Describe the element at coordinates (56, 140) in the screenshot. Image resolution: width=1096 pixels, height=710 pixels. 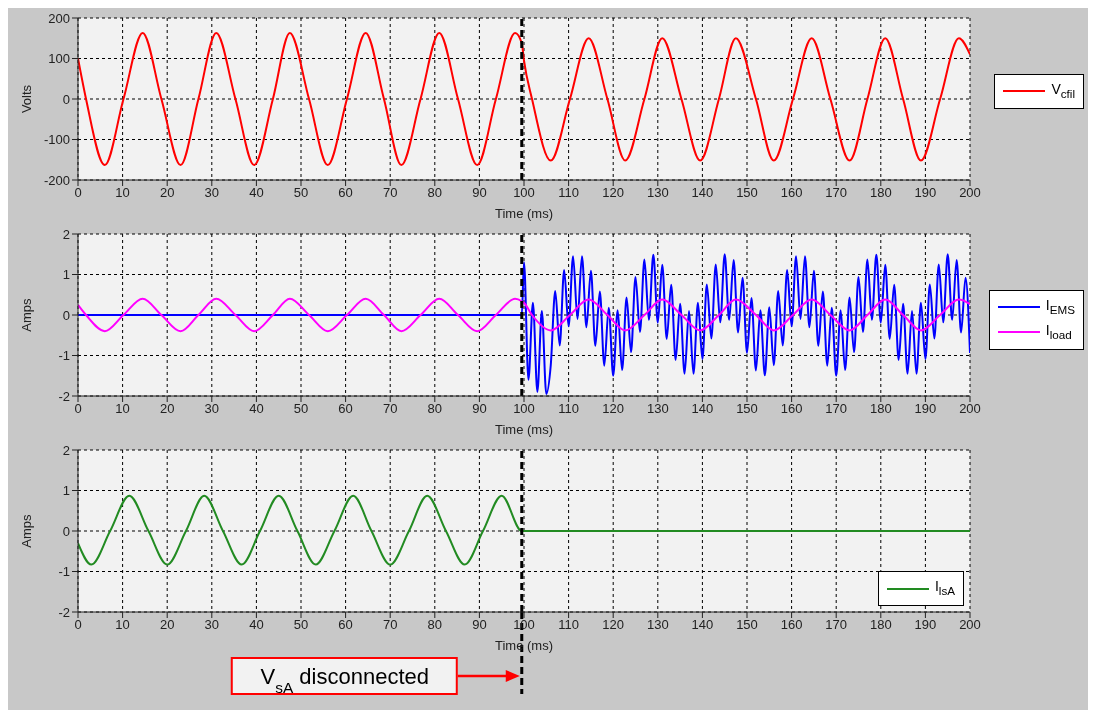
I see `y-tick-label: -100` at that location.